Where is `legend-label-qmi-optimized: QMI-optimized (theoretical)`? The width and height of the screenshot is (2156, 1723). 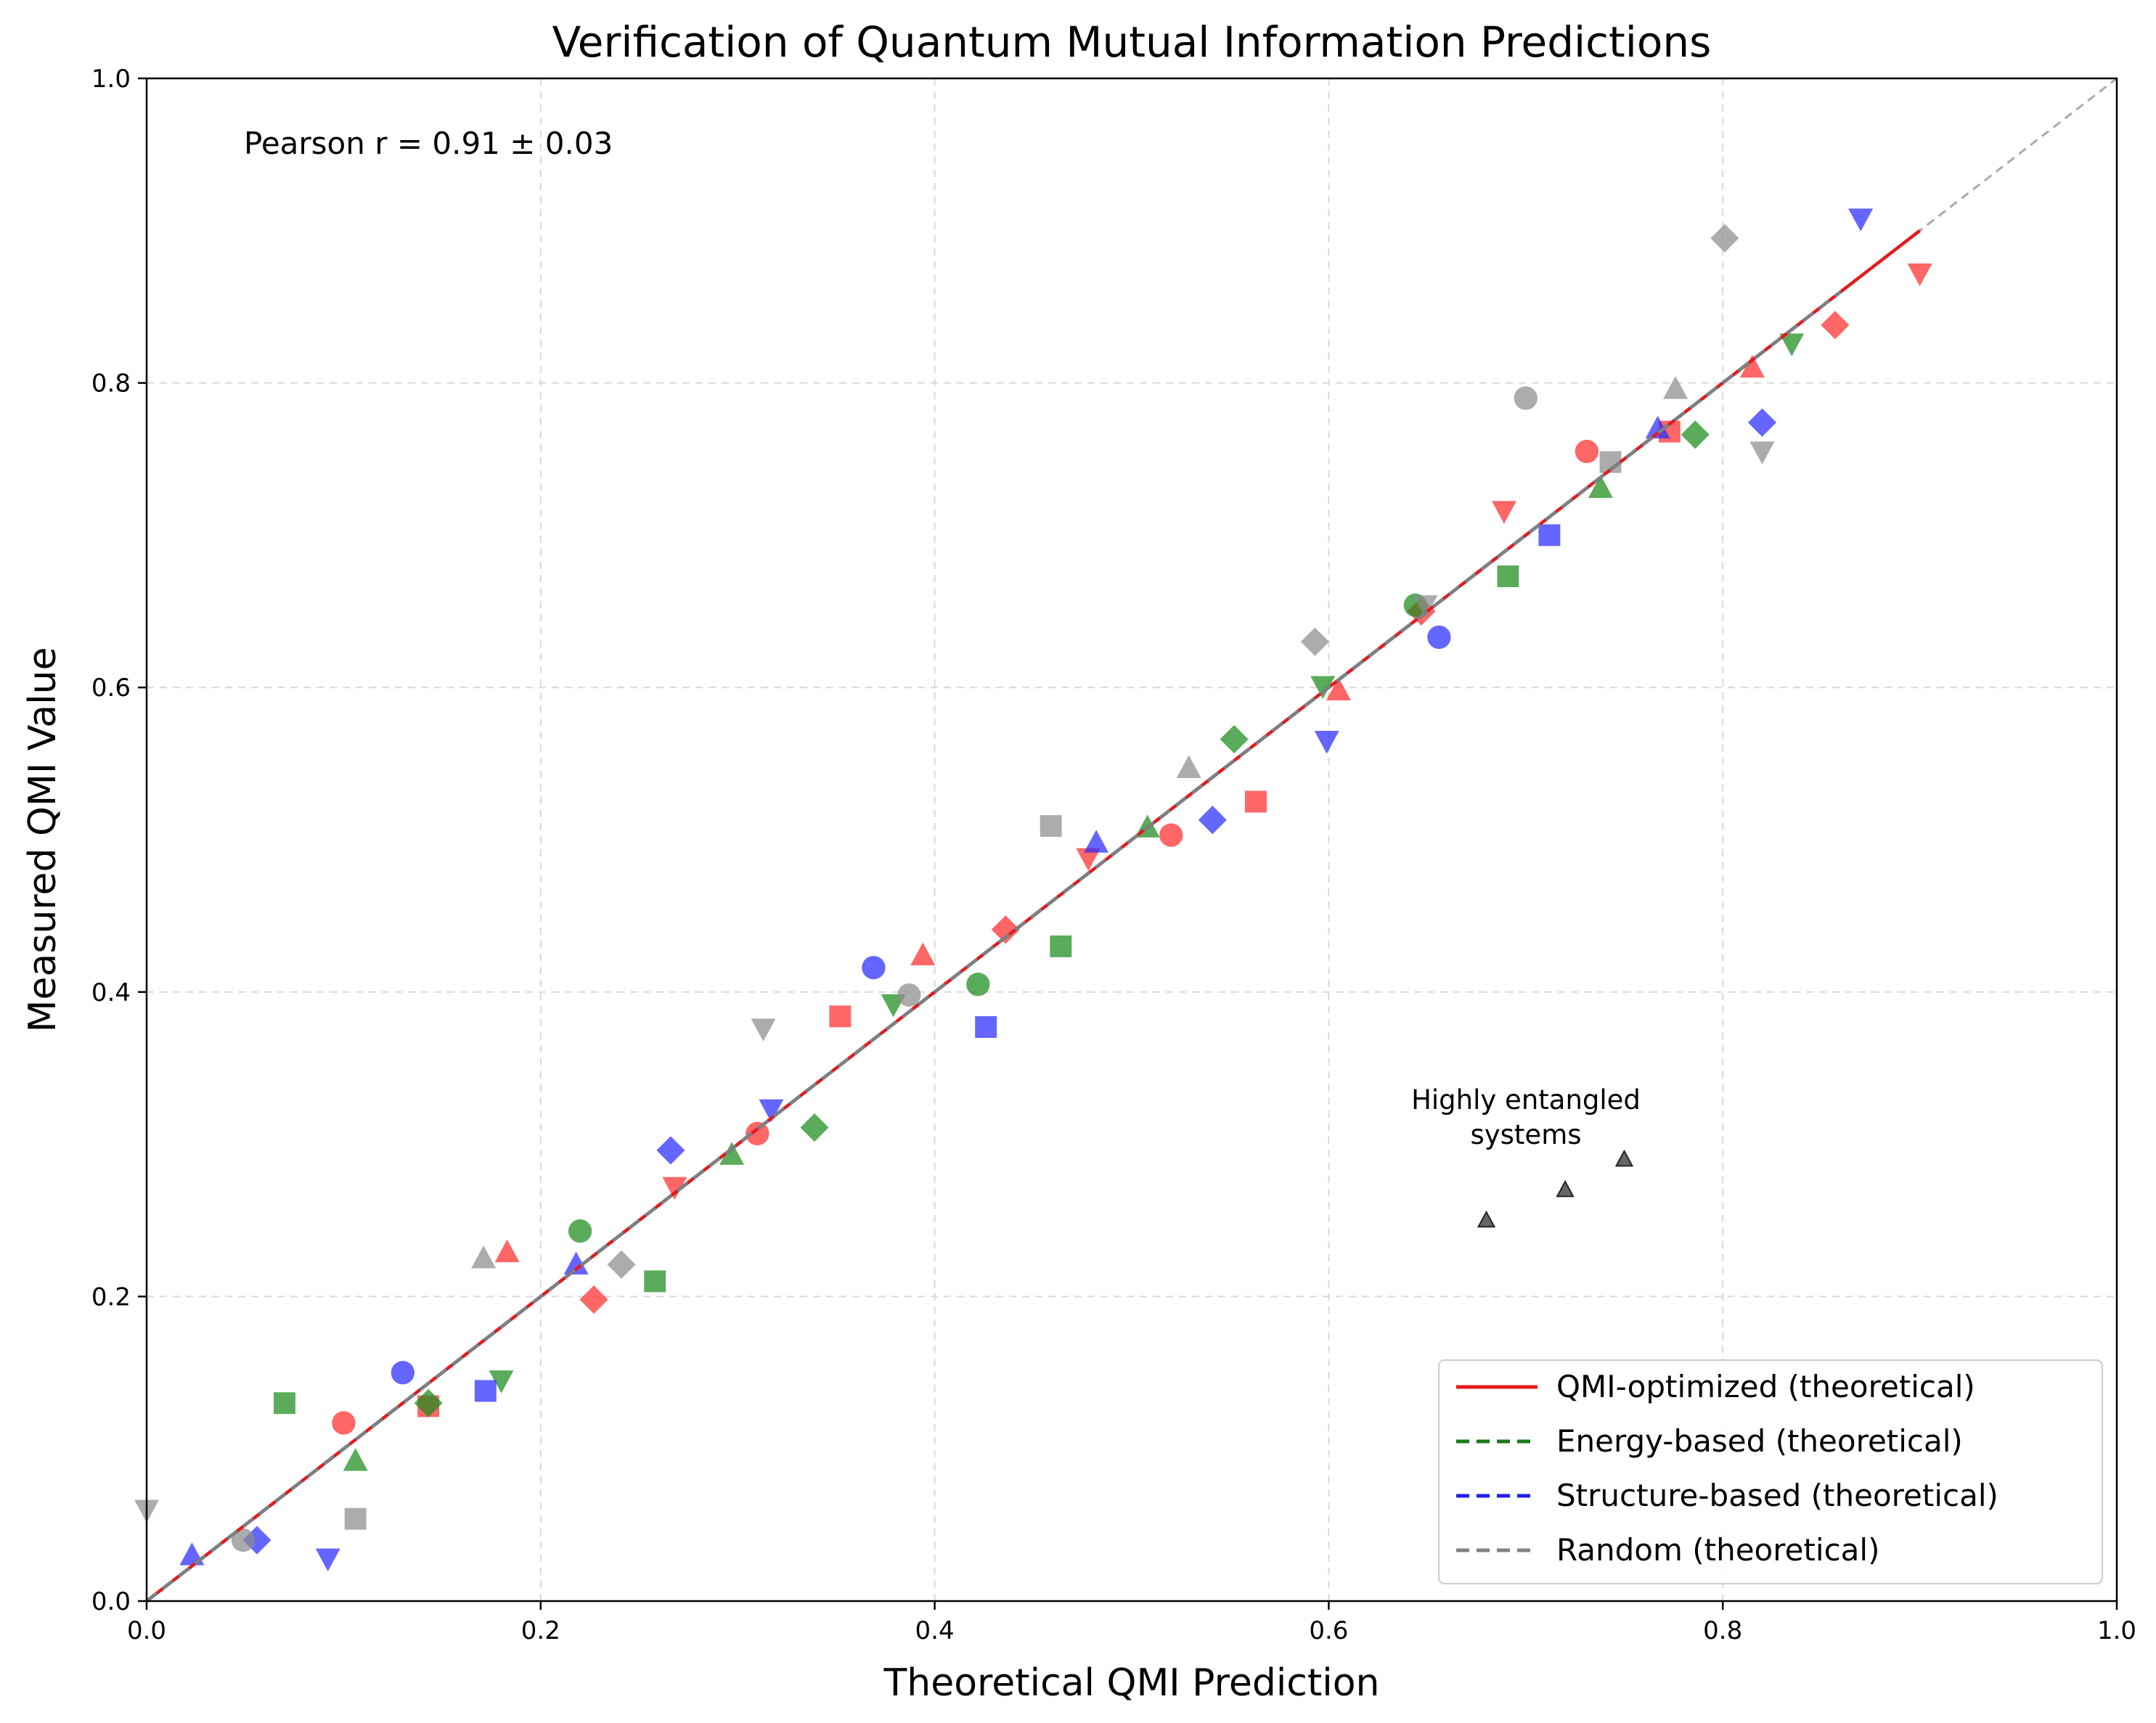 legend-label-qmi-optimized: QMI-optimized (theoretical) is located at coordinates (1766, 1386).